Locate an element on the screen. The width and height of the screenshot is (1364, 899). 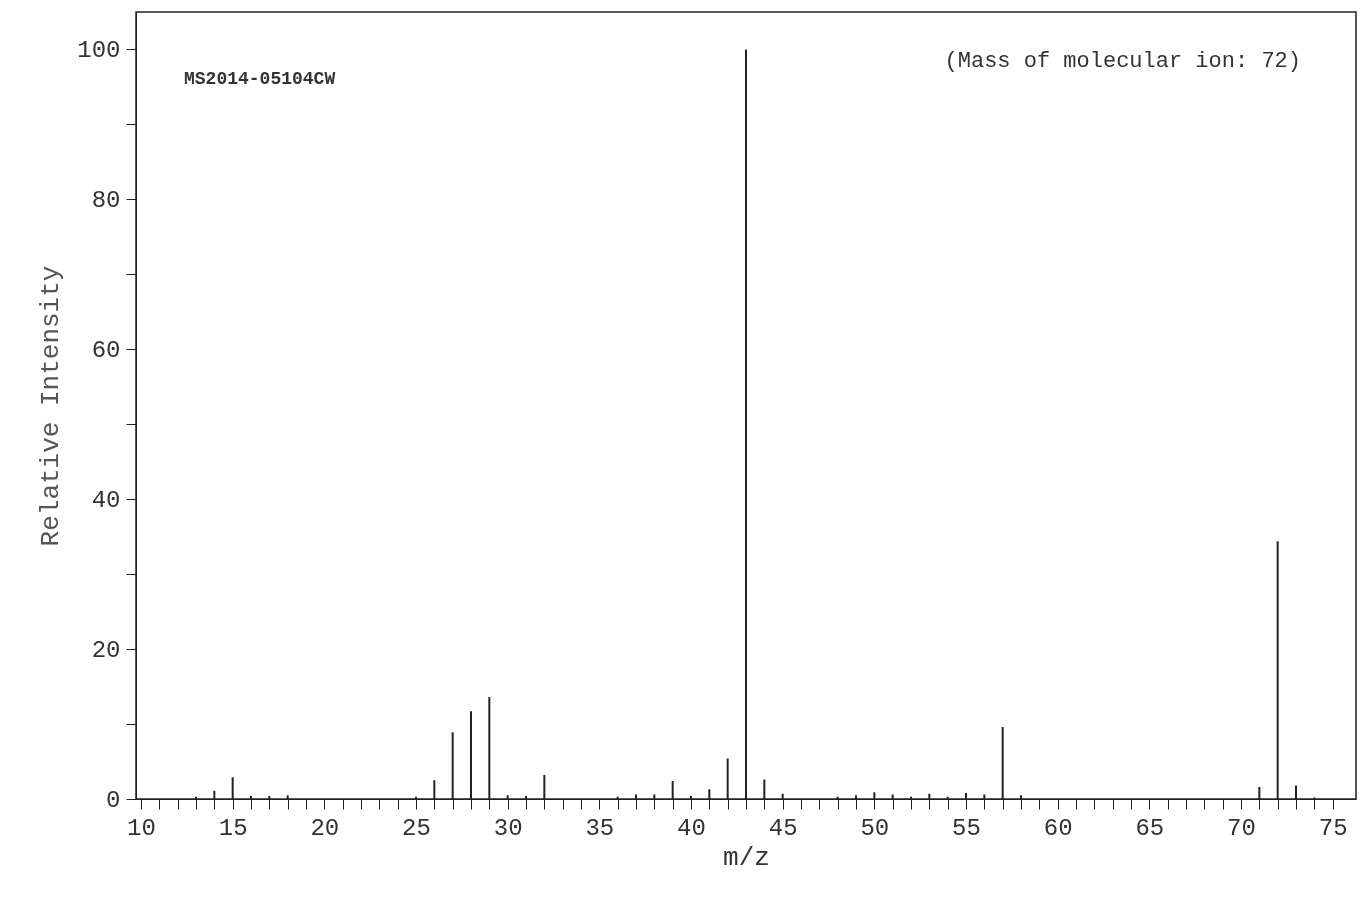
x-tick-label: 50 is located at coordinates (875, 828).